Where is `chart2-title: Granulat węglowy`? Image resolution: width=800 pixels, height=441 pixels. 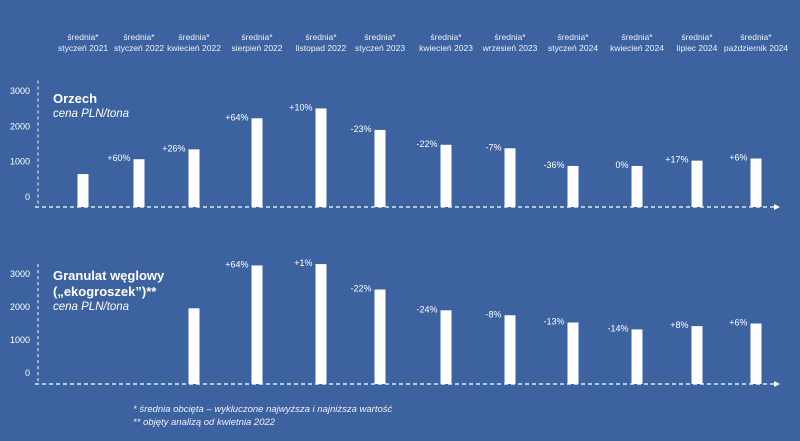
chart2-title: Granulat węglowy is located at coordinates (109, 275).